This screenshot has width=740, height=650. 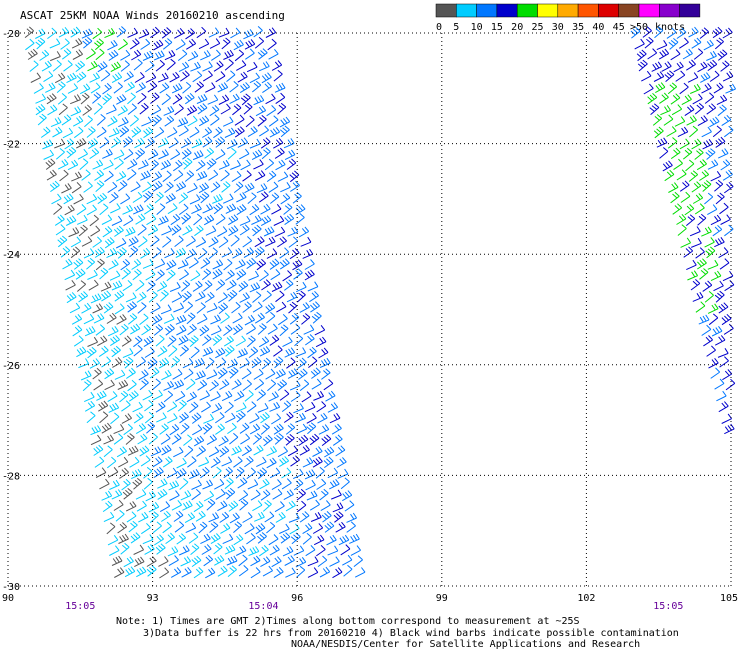 I want to click on legend-label: 20, so click(x=517, y=27).